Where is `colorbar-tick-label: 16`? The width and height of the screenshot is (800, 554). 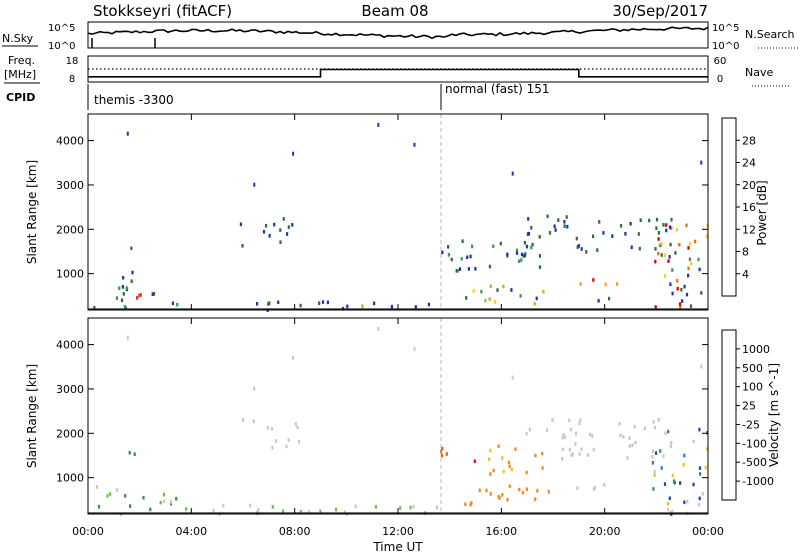 colorbar-tick-label: 16 is located at coordinates (749, 207).